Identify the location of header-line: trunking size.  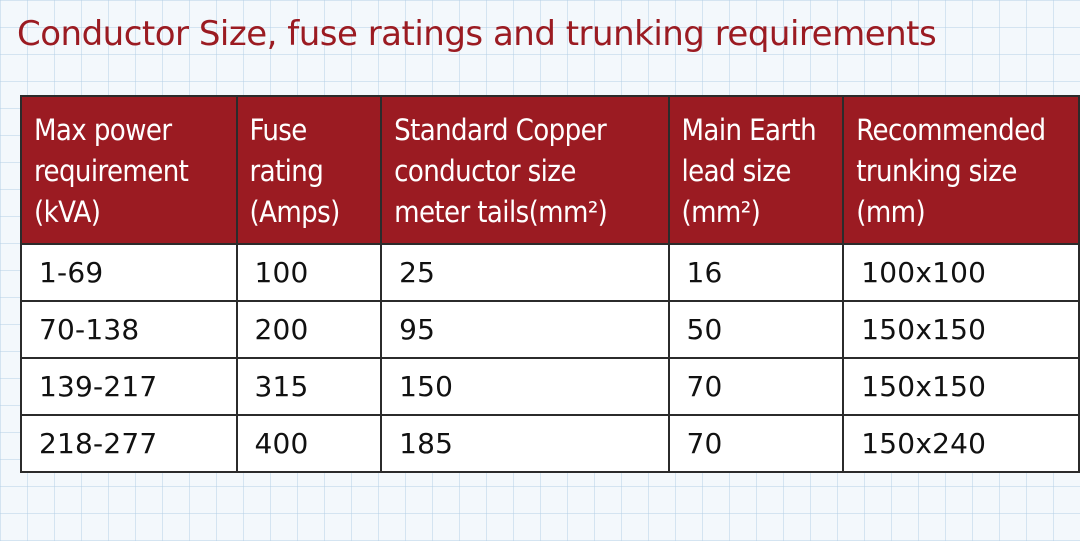
(936, 170).